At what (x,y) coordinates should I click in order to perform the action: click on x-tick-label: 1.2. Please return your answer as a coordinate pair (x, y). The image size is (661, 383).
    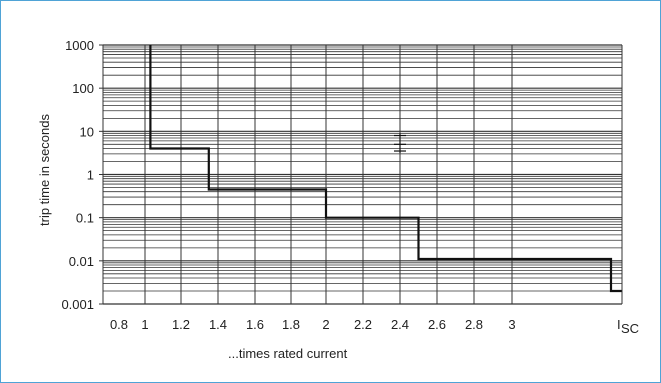
    Looking at the image, I should click on (181, 324).